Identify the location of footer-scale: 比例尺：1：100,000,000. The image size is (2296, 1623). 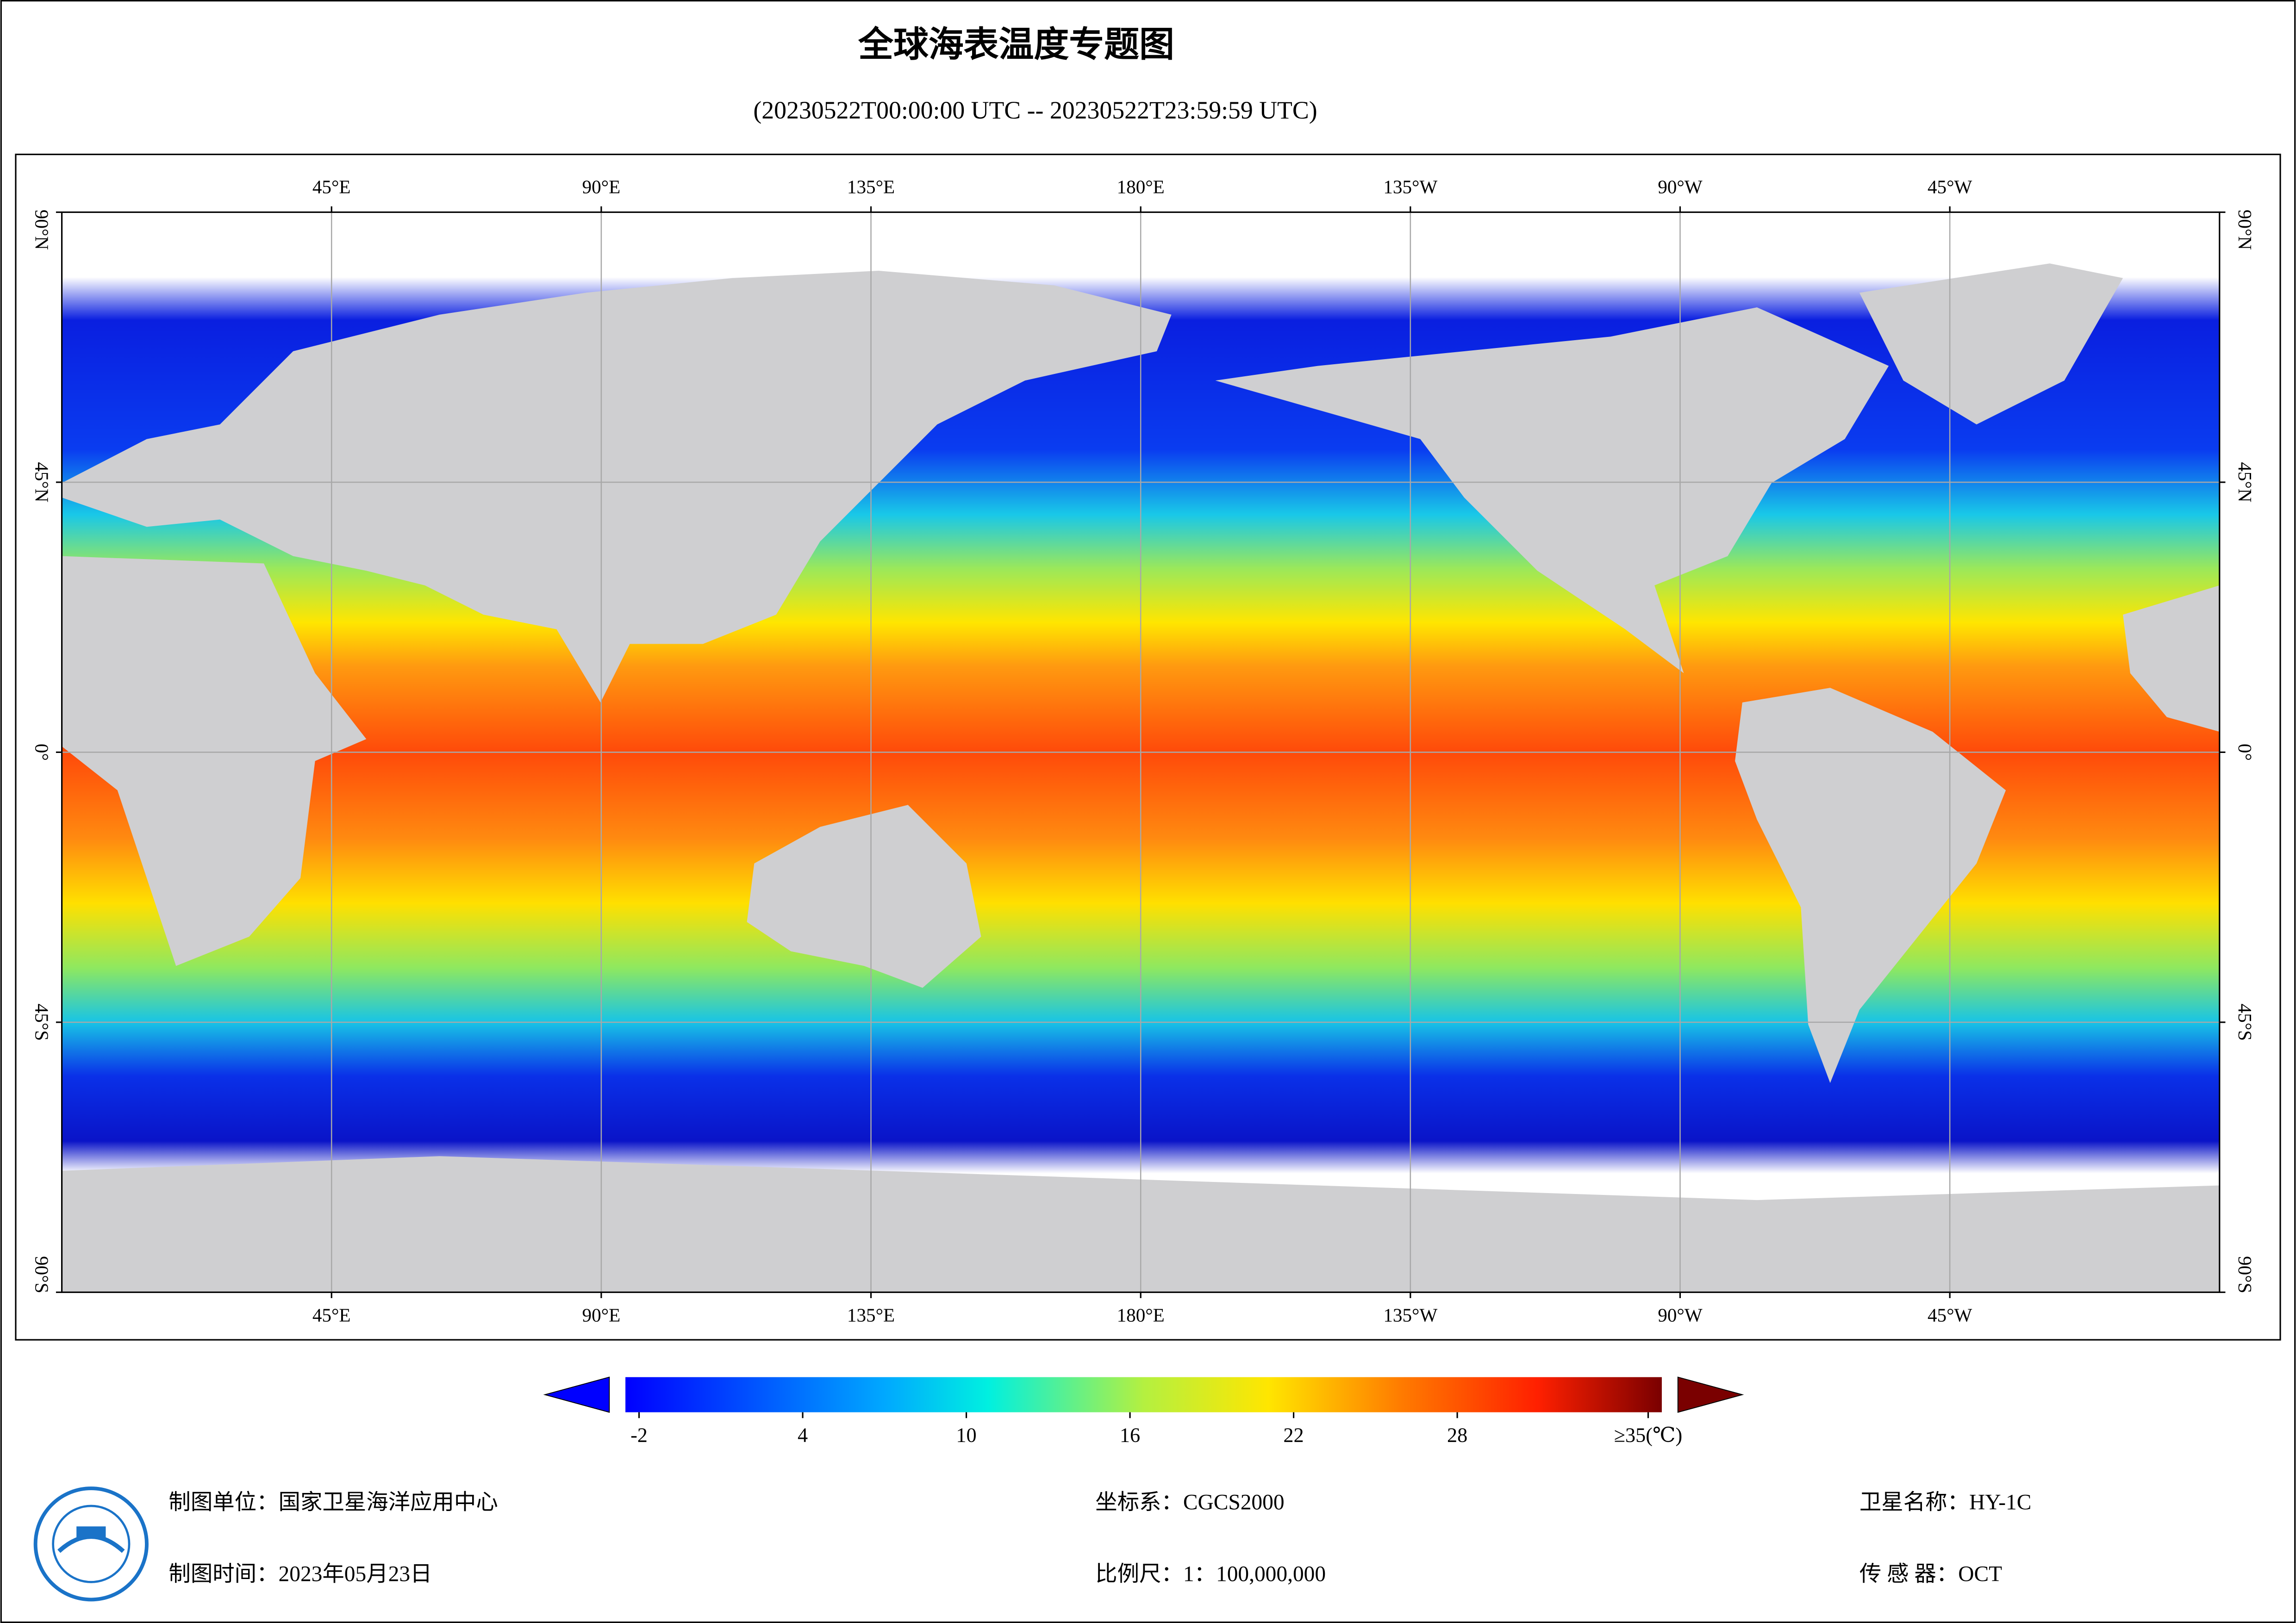
(1210, 1574).